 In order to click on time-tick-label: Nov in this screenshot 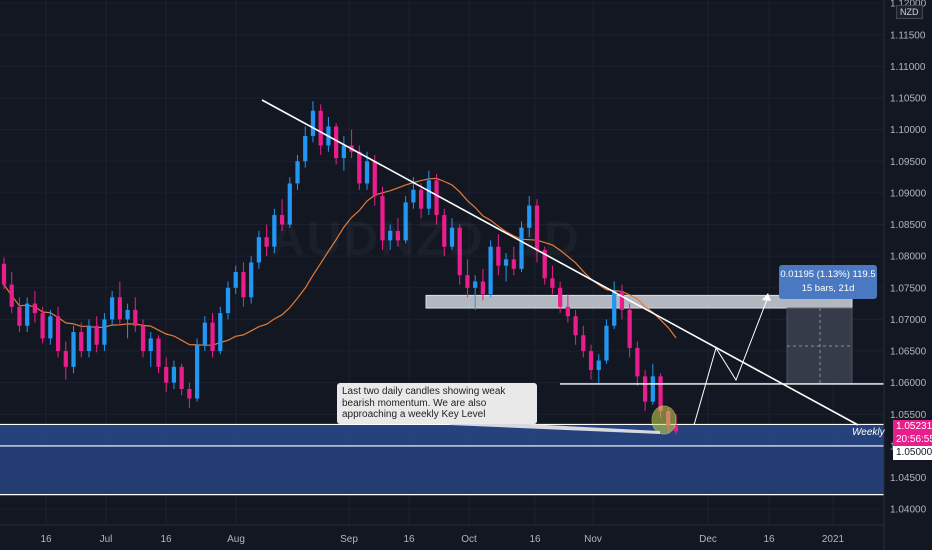, I will do `click(593, 539)`.